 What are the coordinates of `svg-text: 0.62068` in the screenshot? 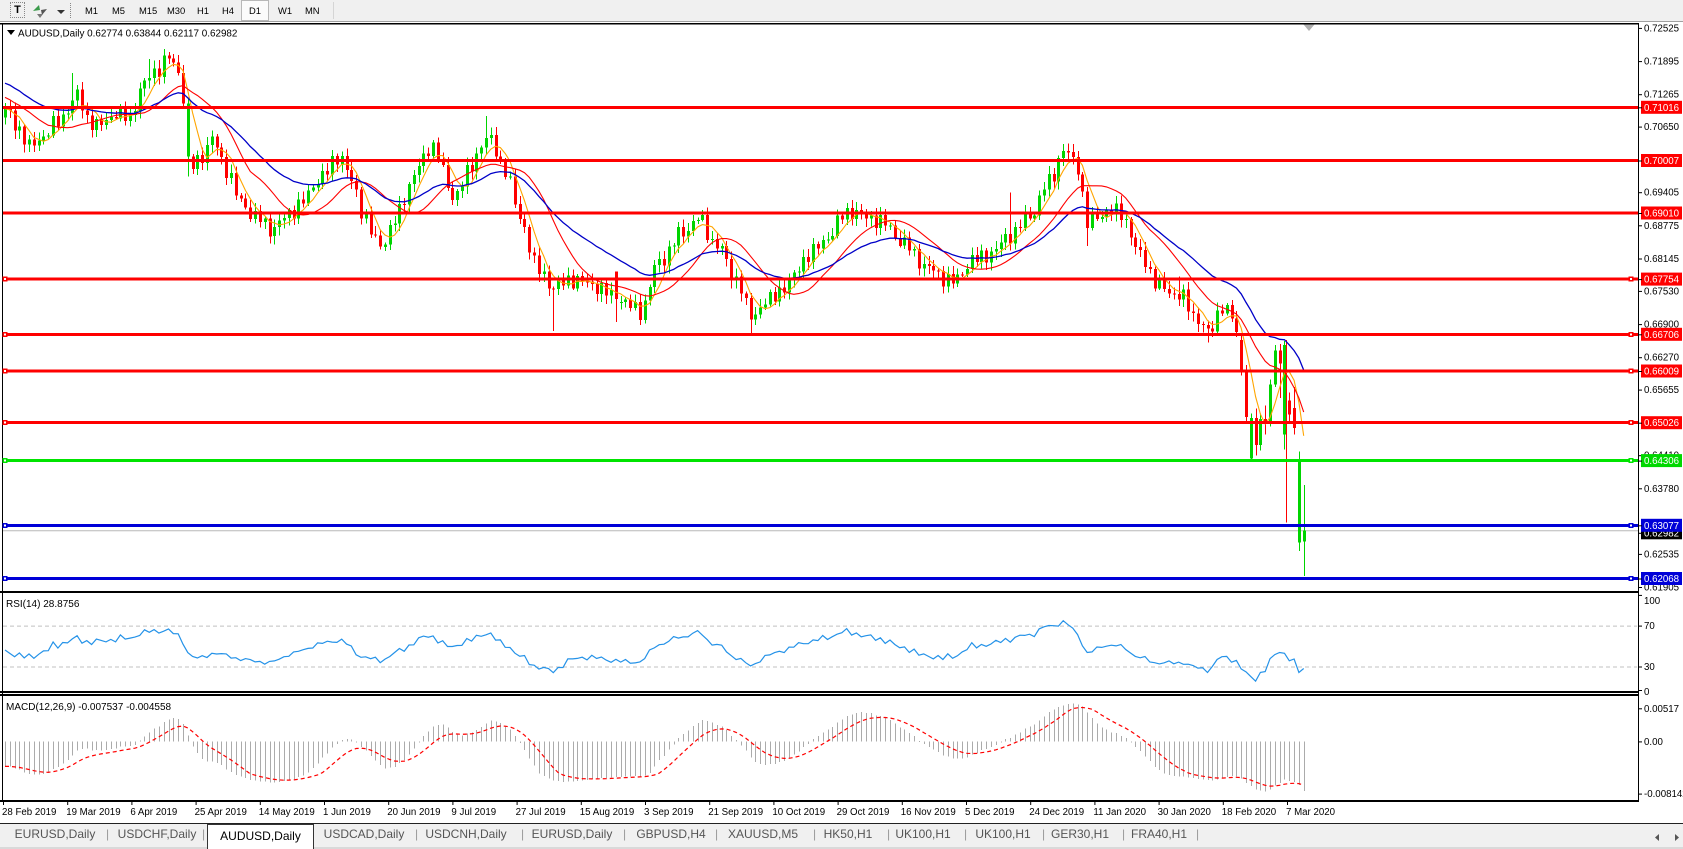 It's located at (1661, 579).